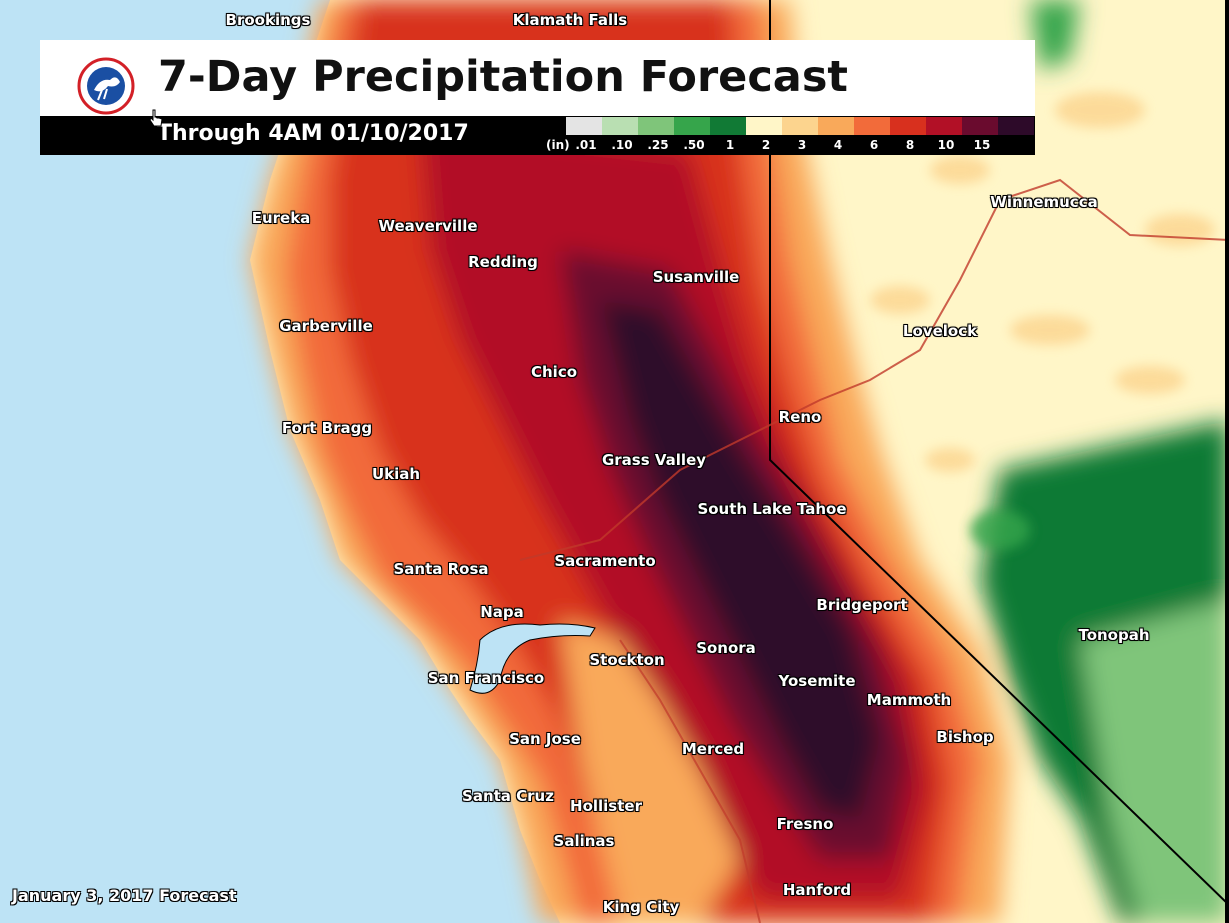  I want to click on city-label-brookings: Brookings, so click(268, 20).